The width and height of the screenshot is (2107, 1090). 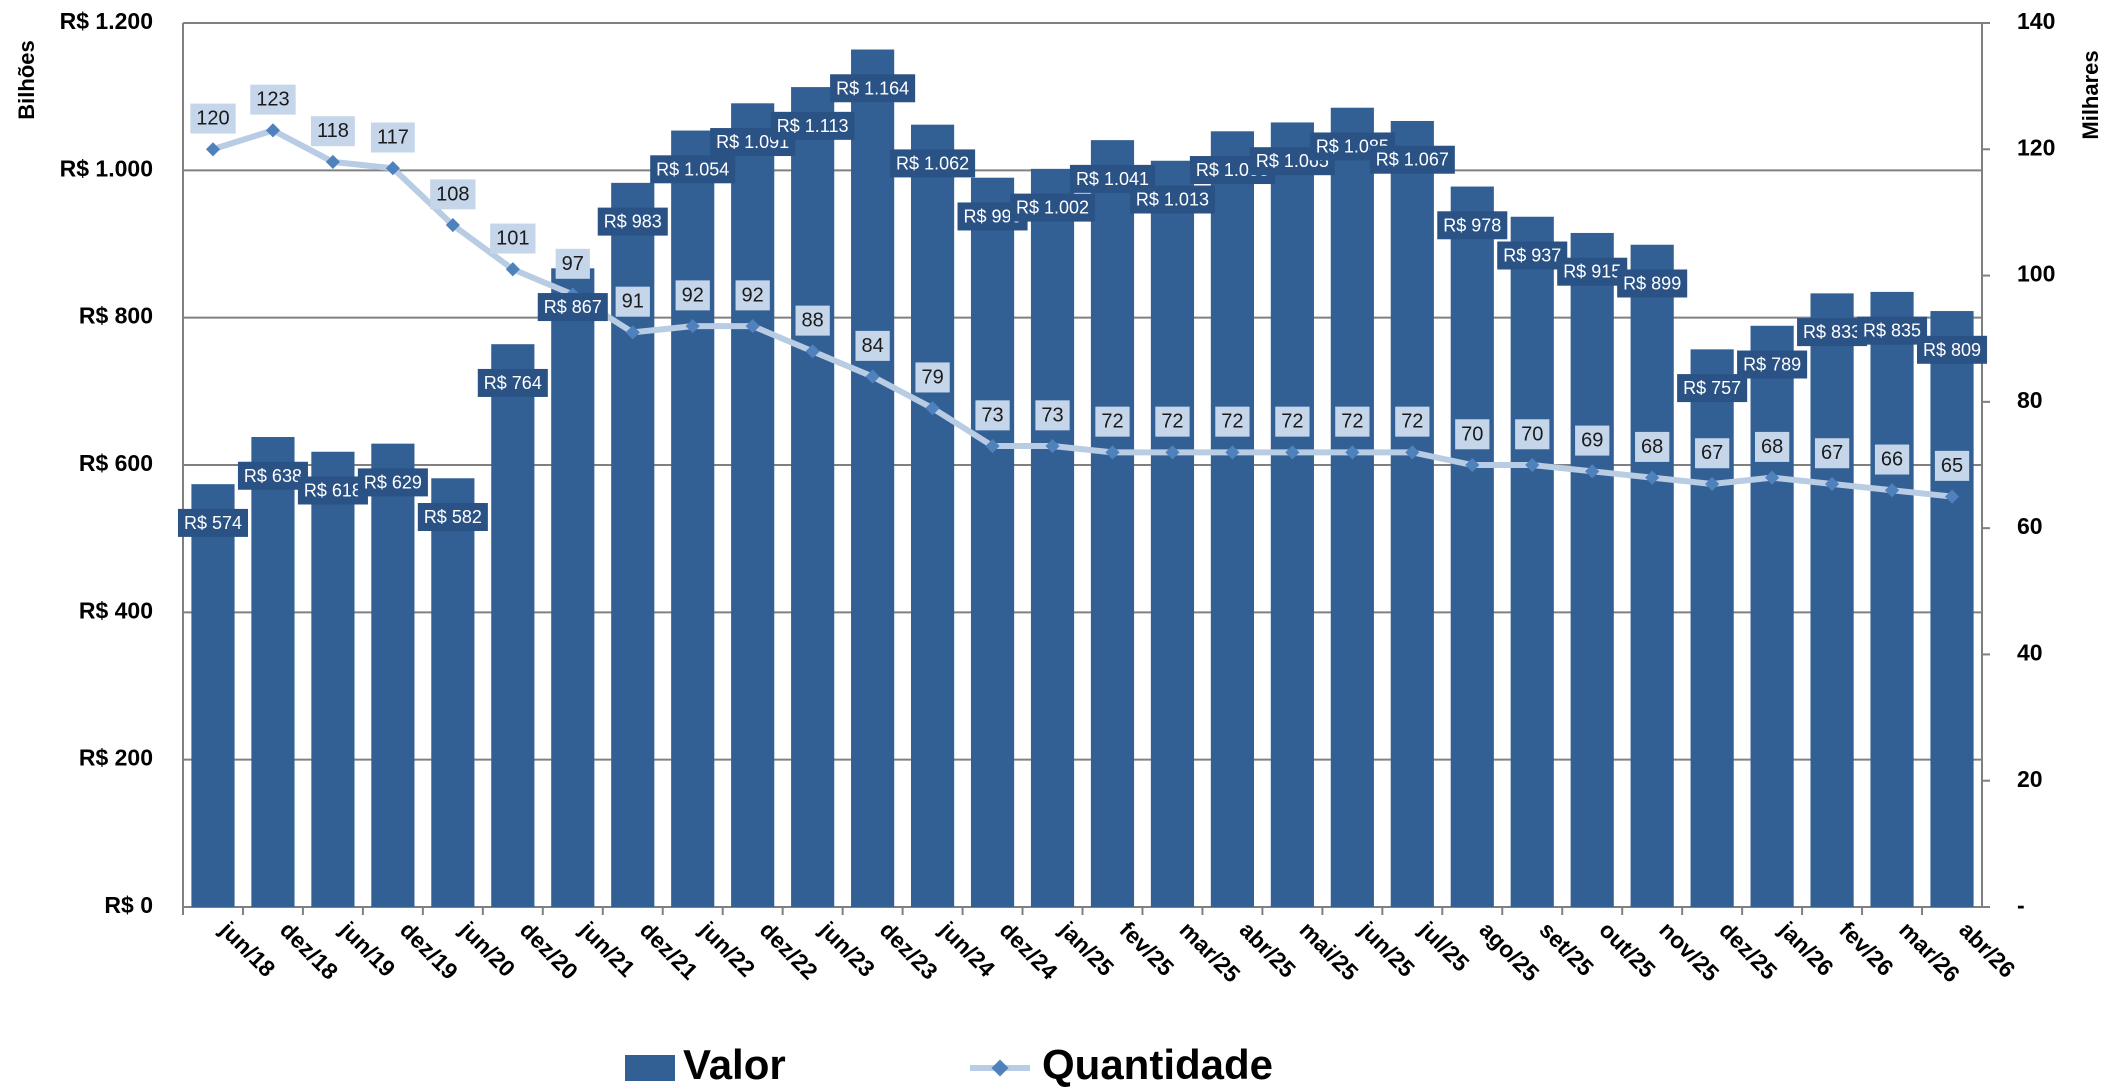 I want to click on data-label-group: R$ 1.002, so click(x=1052, y=207).